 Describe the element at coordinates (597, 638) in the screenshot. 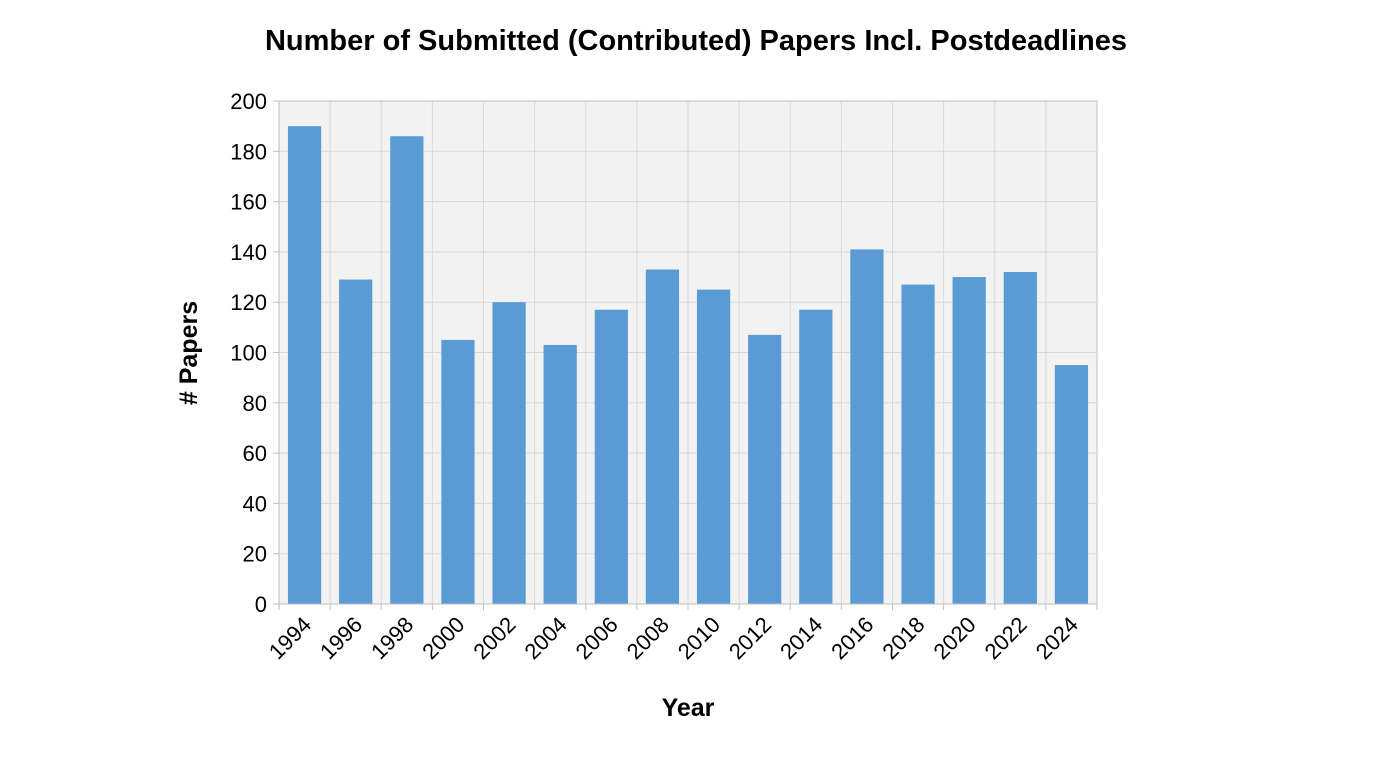

I see `x-tick-label: 2006` at that location.